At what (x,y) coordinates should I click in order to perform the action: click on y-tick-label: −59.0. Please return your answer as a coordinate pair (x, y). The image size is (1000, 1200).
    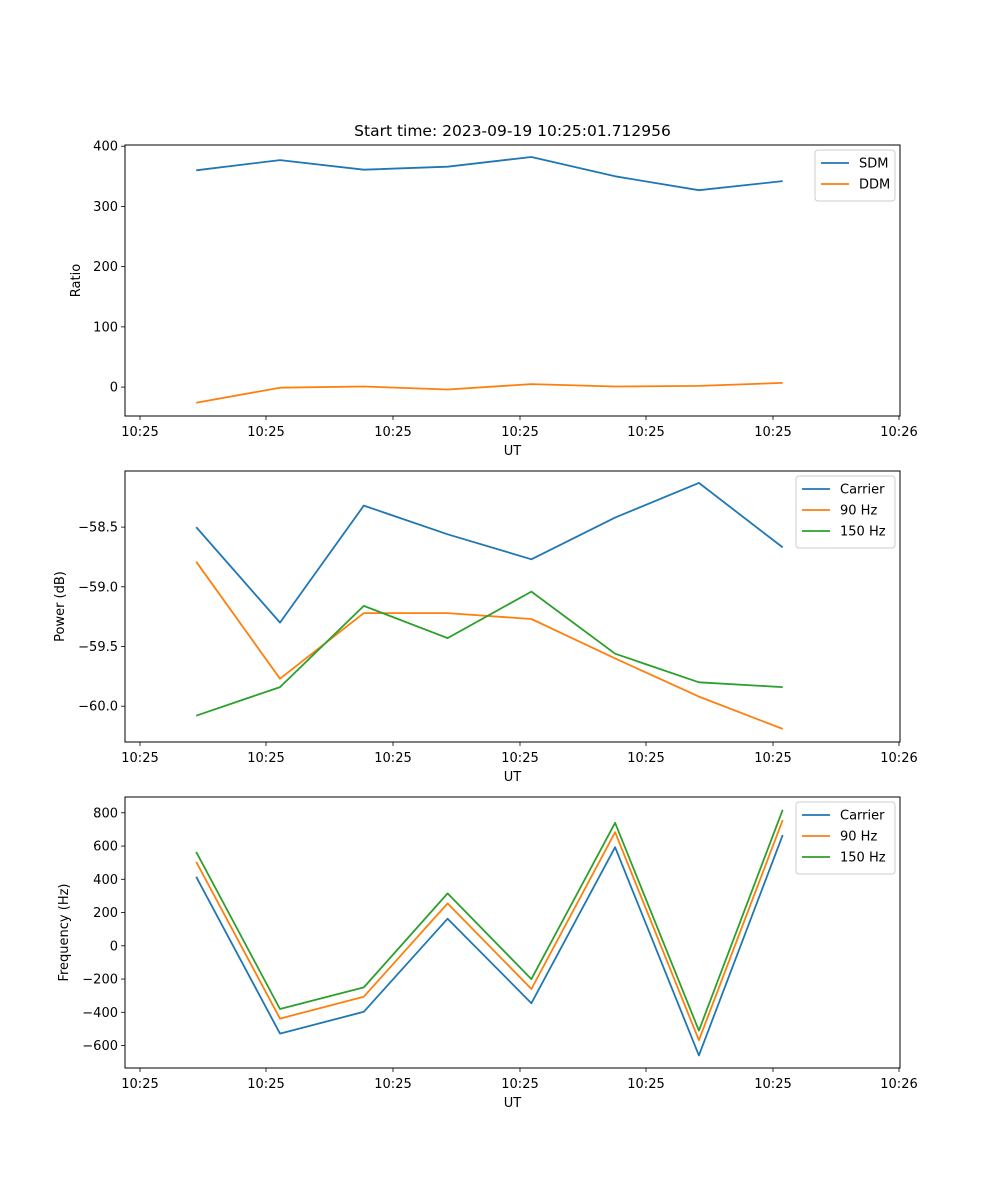
    Looking at the image, I should click on (98, 587).